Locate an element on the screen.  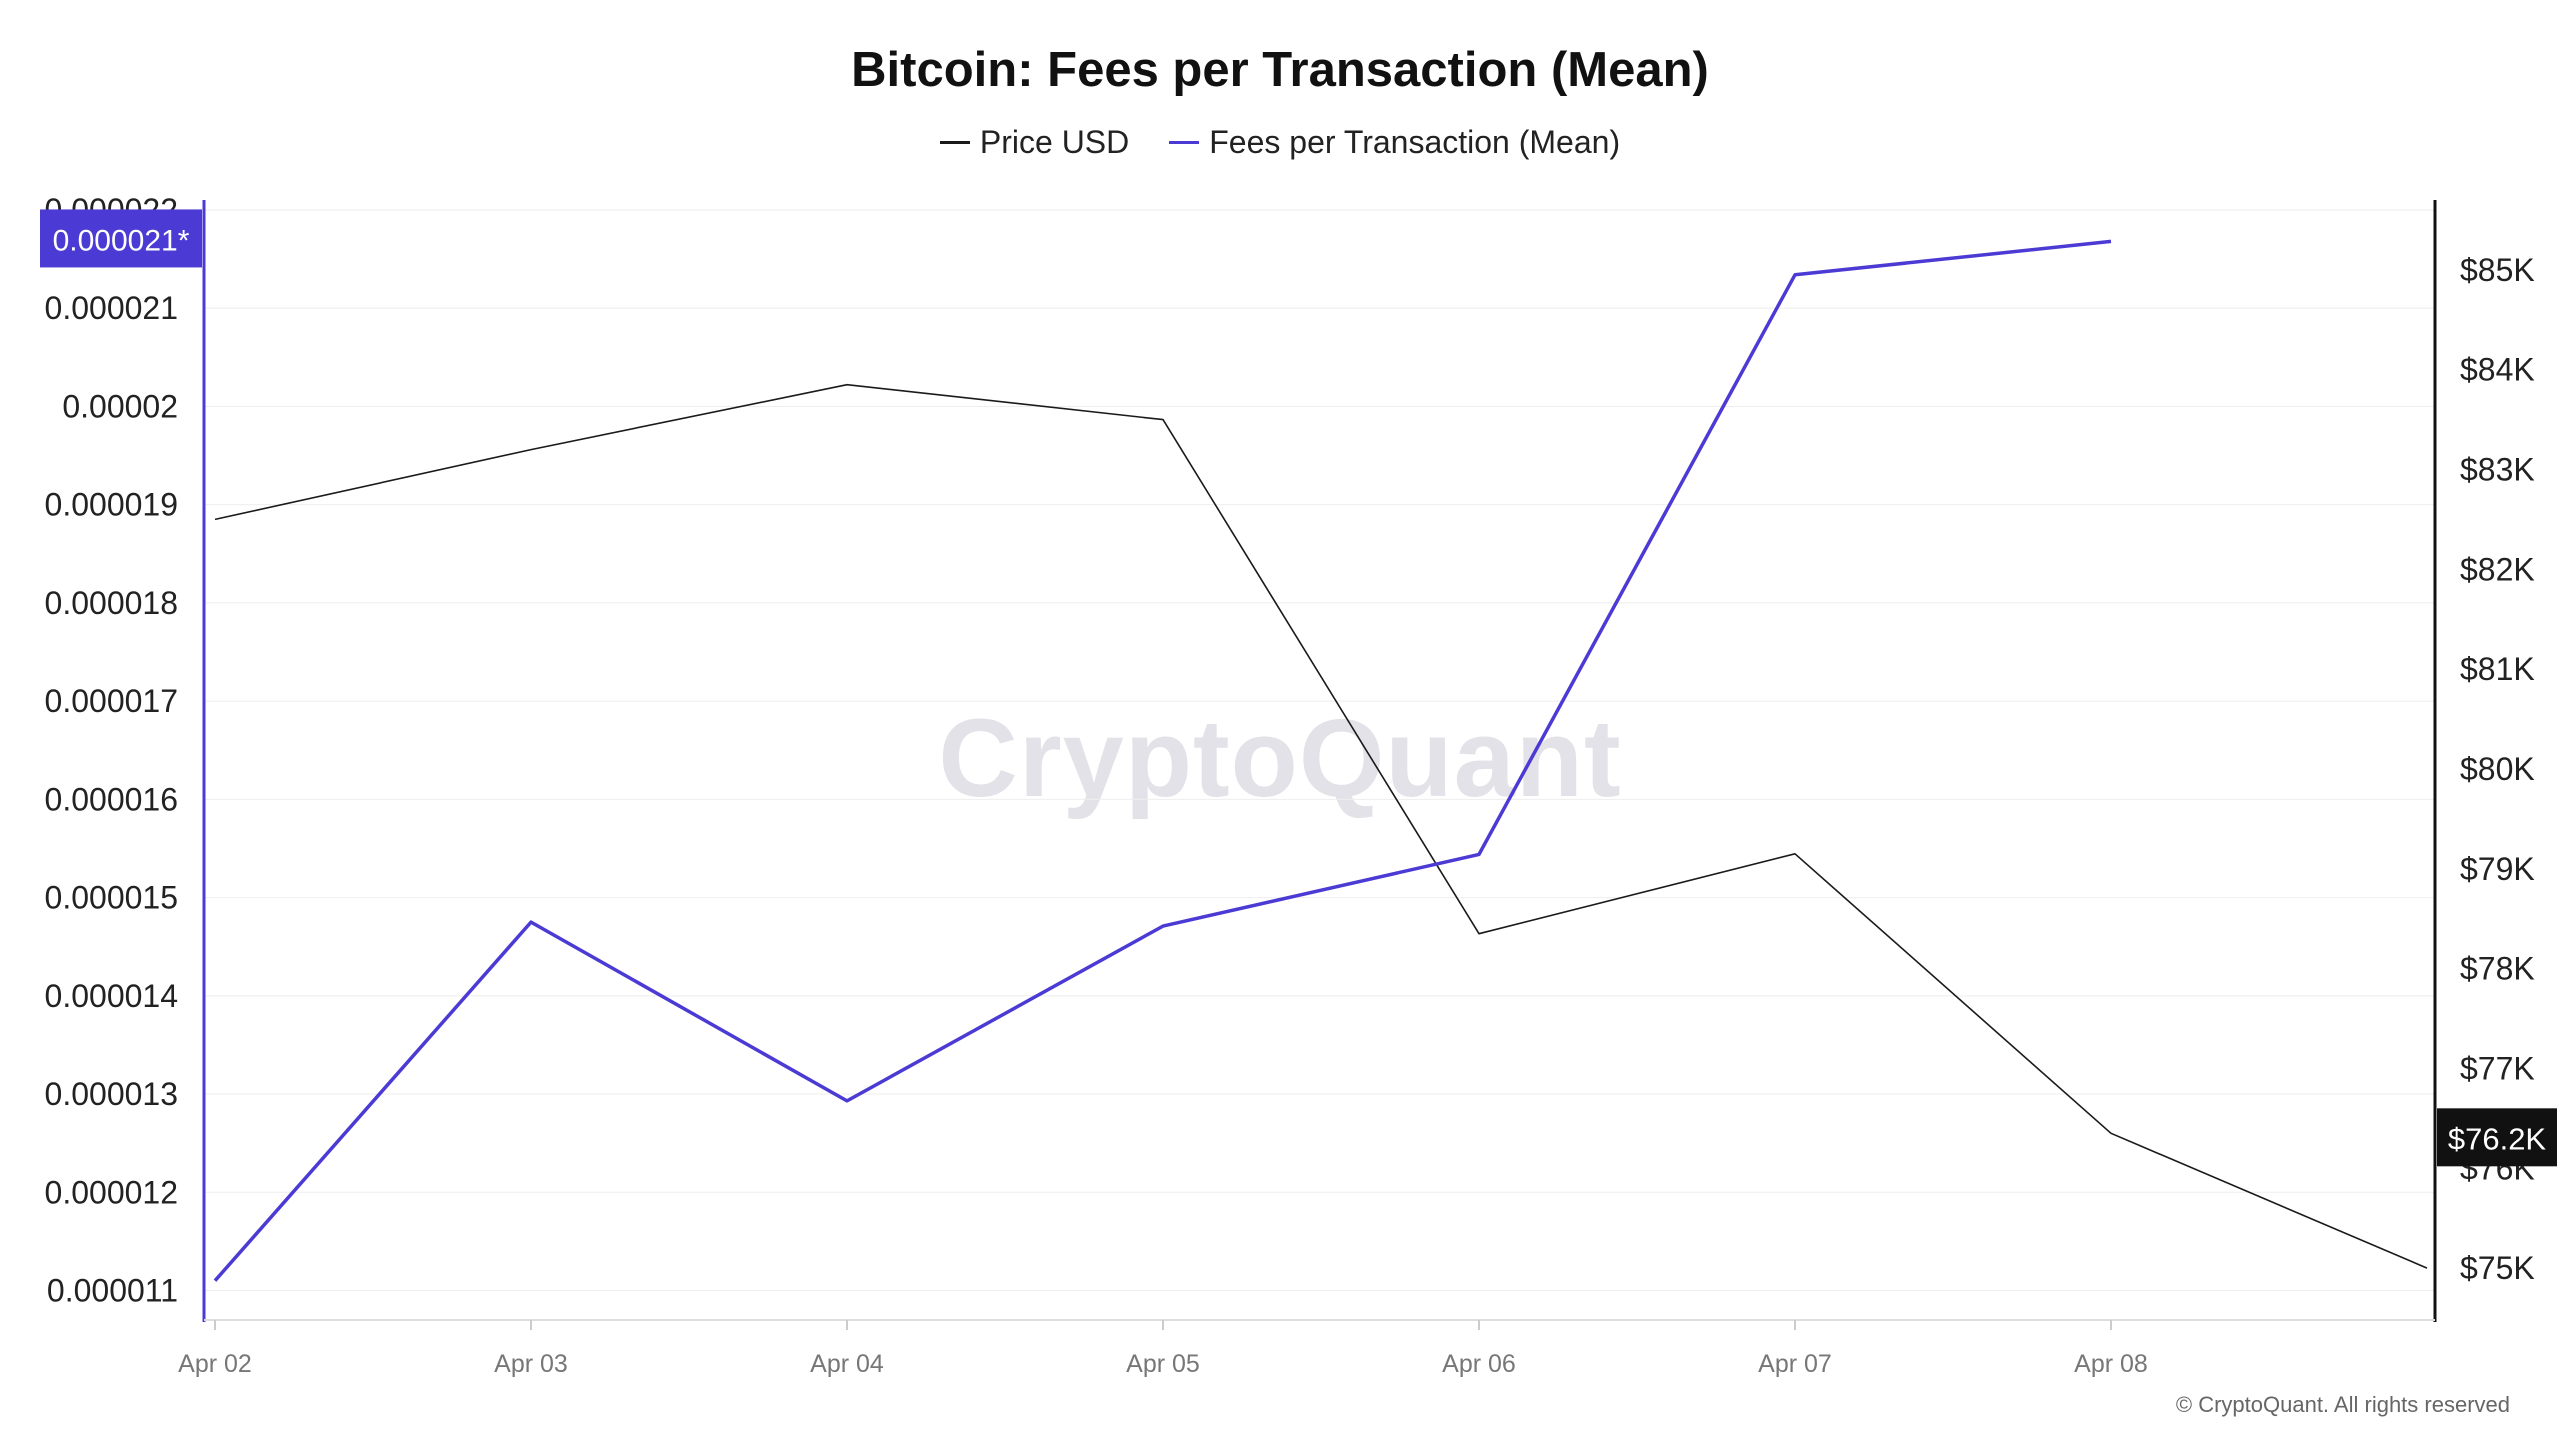
legend-item-fees: Fees per Transaction (Mean) is located at coordinates (1394, 142).